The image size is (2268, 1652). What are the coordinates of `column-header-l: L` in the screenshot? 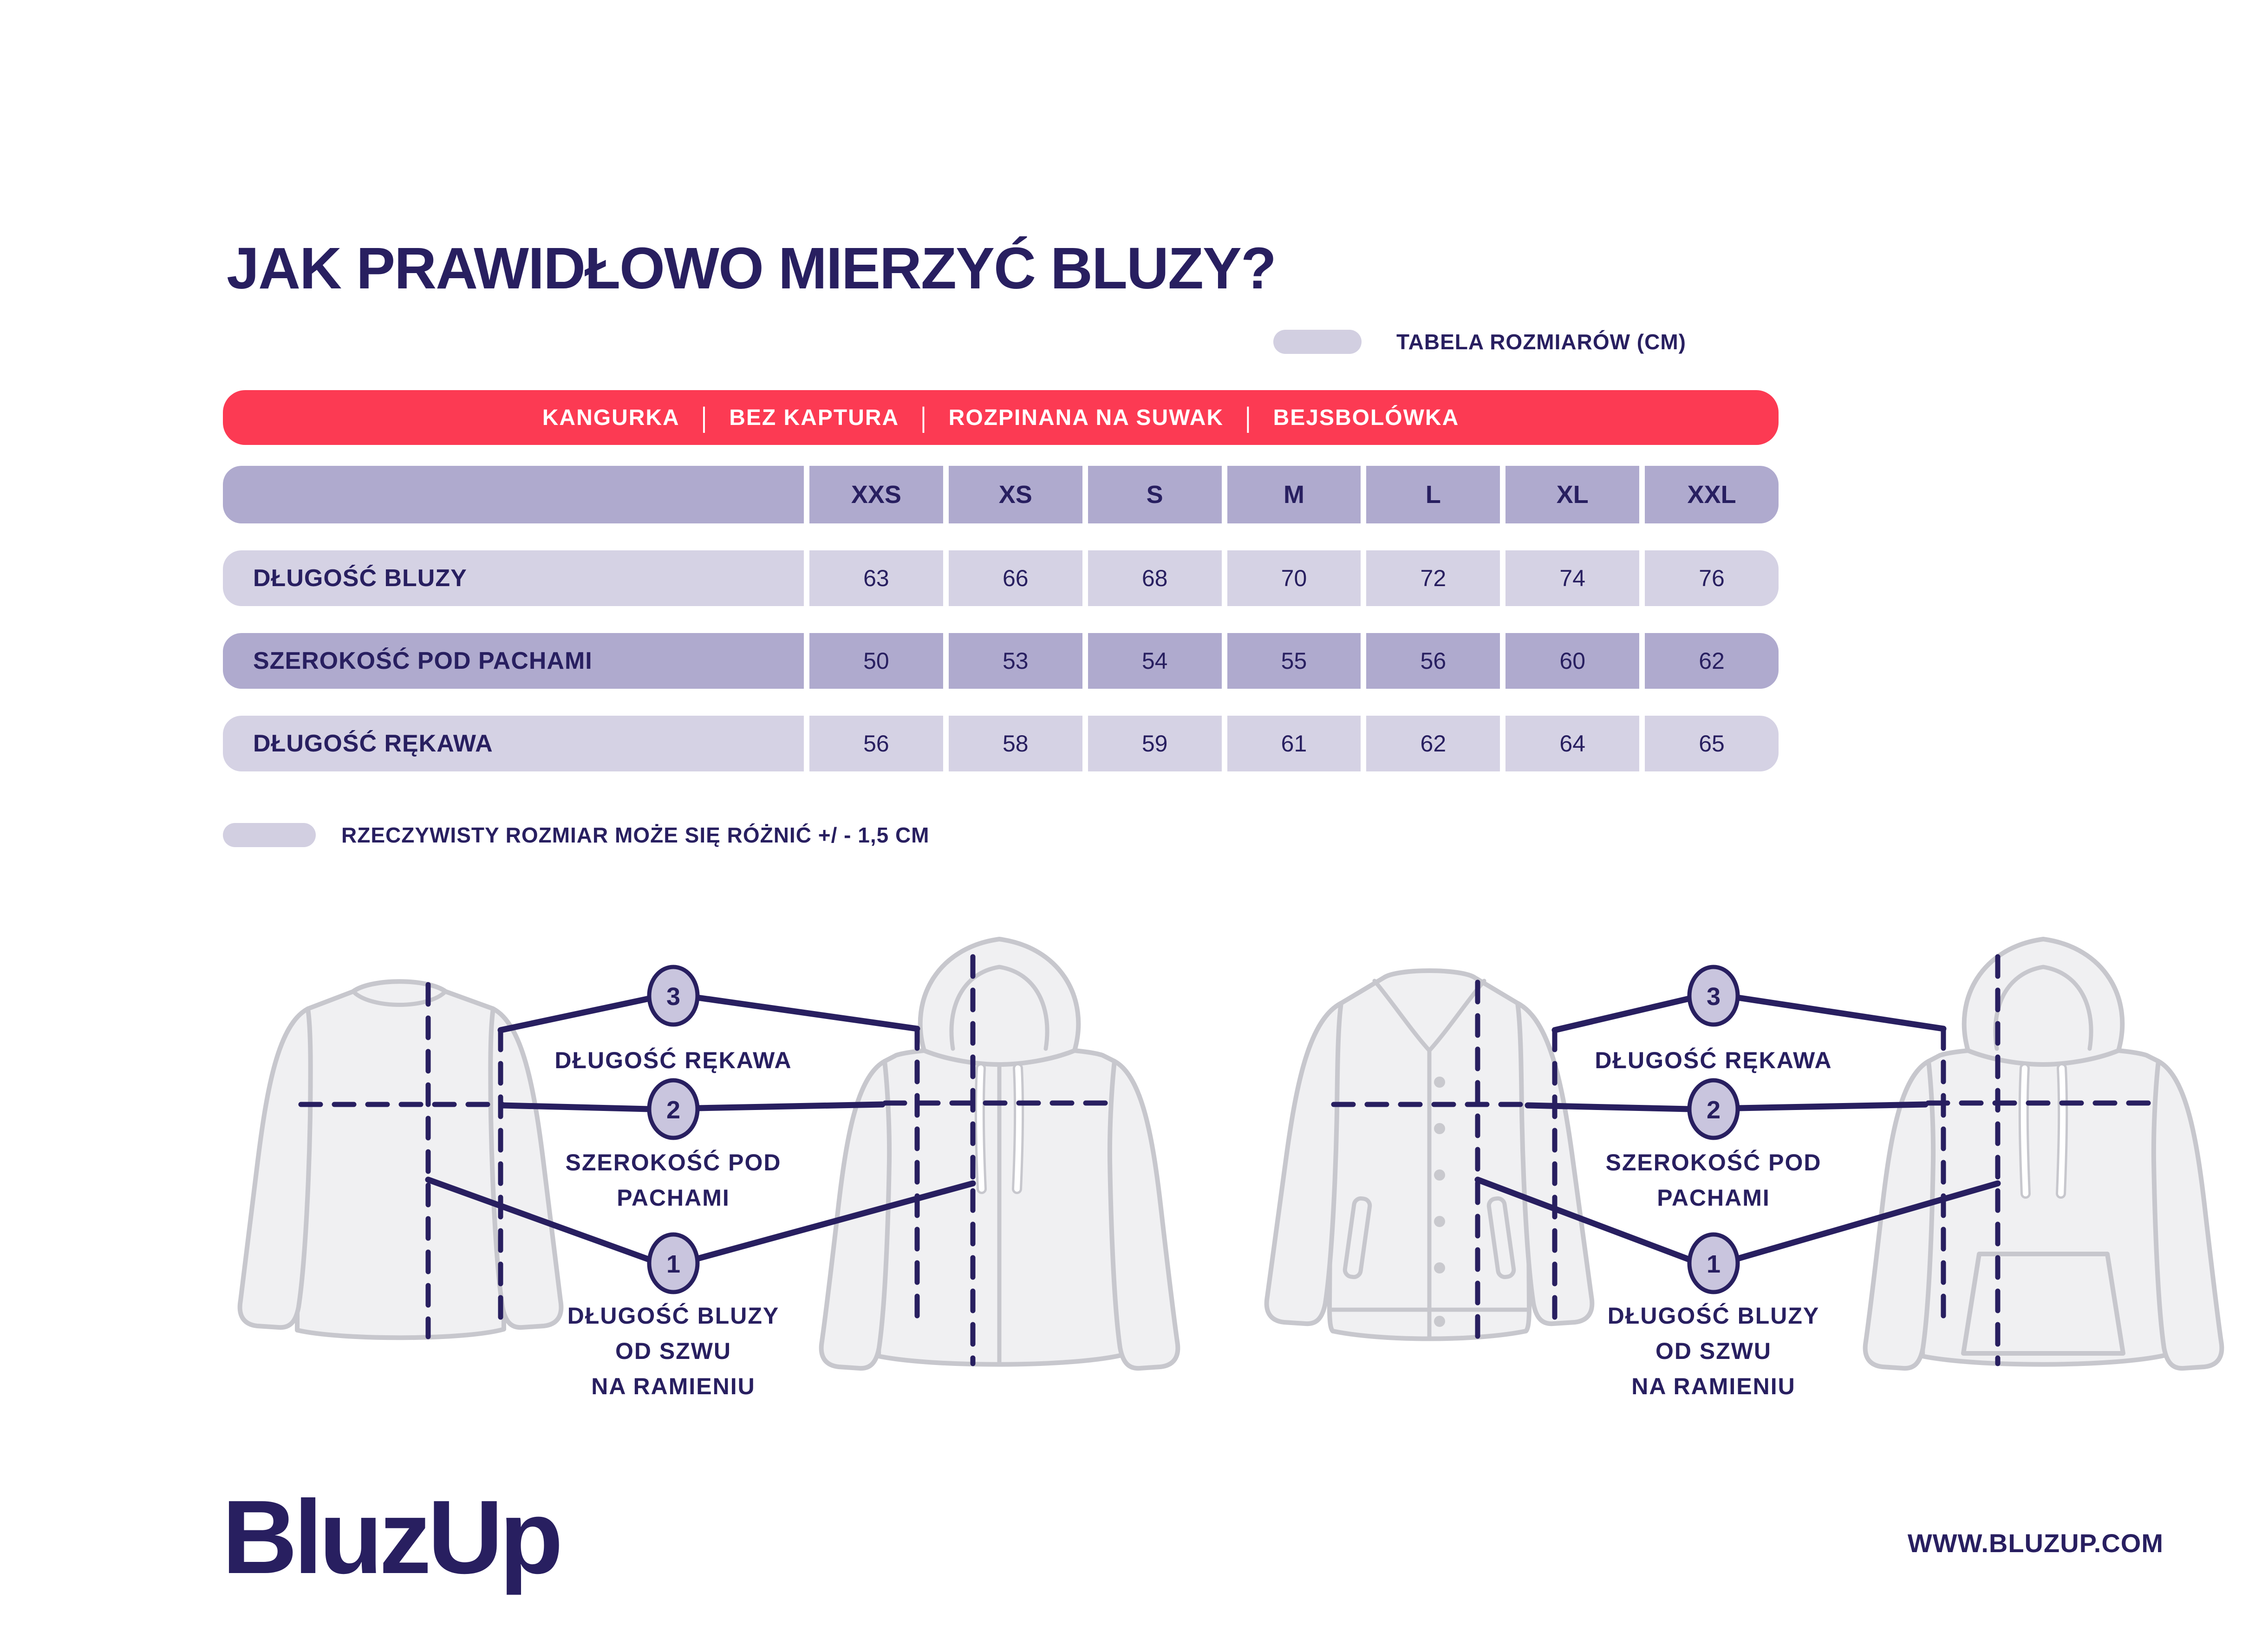 It's located at (1433, 494).